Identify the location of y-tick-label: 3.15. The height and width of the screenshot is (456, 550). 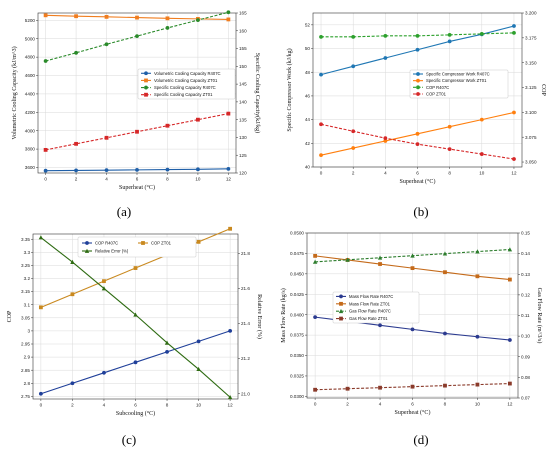
(25, 291).